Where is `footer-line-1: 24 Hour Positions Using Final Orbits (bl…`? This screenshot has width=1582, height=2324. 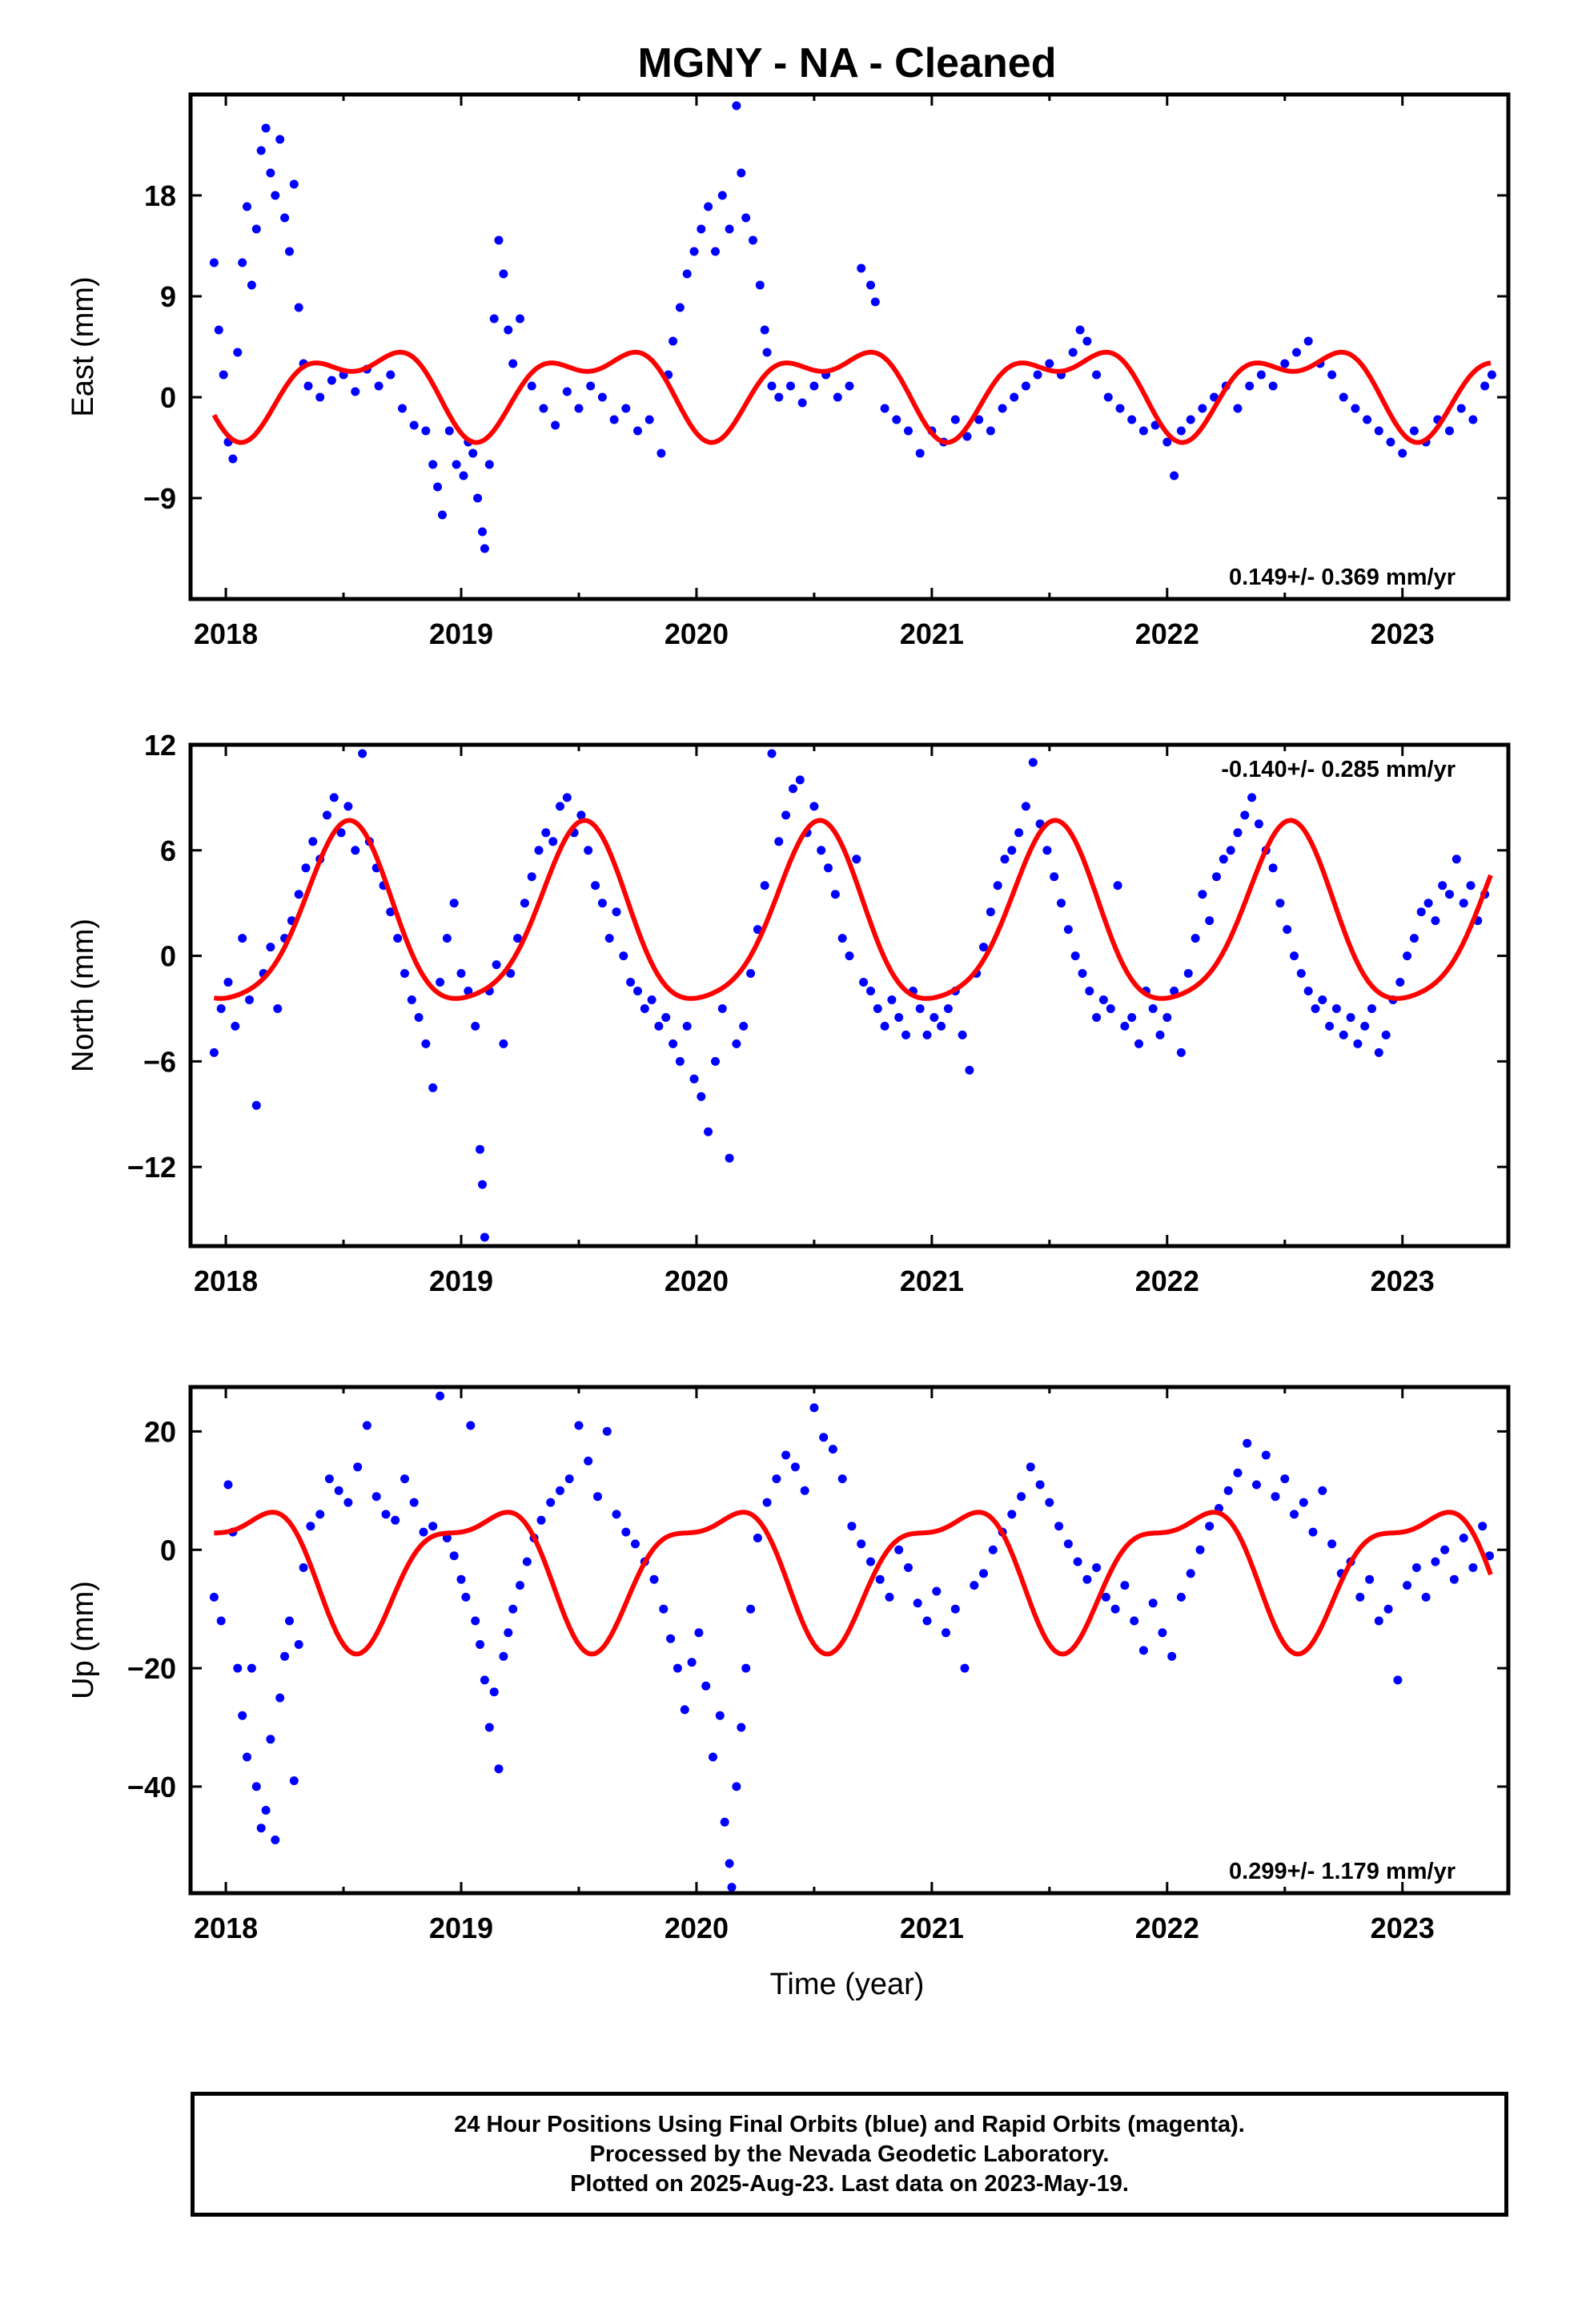
footer-line-1: 24 Hour Positions Using Final Orbits (bl… is located at coordinates (849, 2124).